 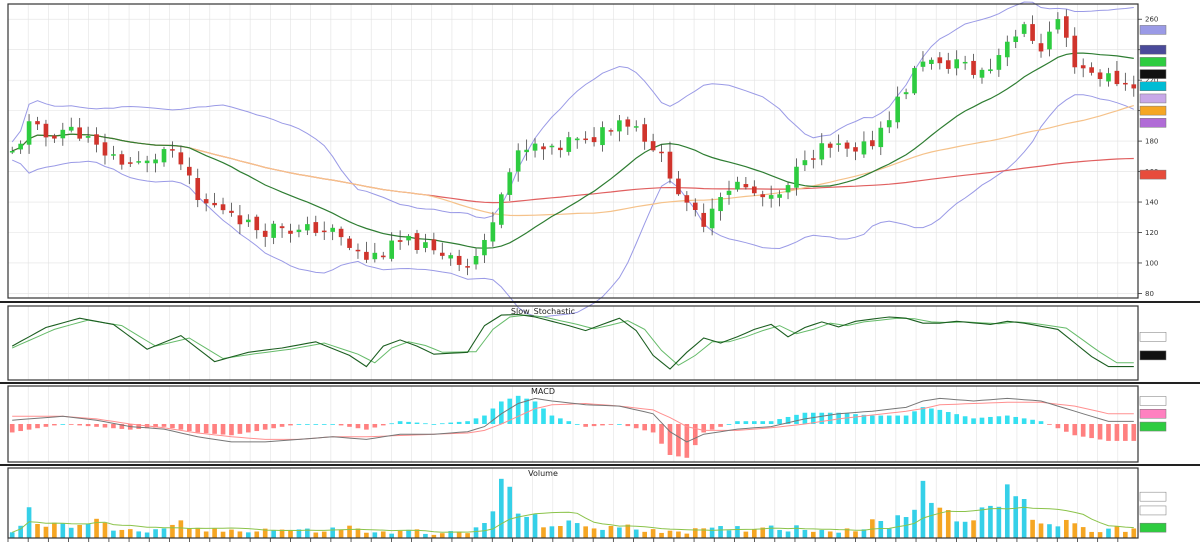 I want to click on macd-signal-line, so click(x=573, y=420).